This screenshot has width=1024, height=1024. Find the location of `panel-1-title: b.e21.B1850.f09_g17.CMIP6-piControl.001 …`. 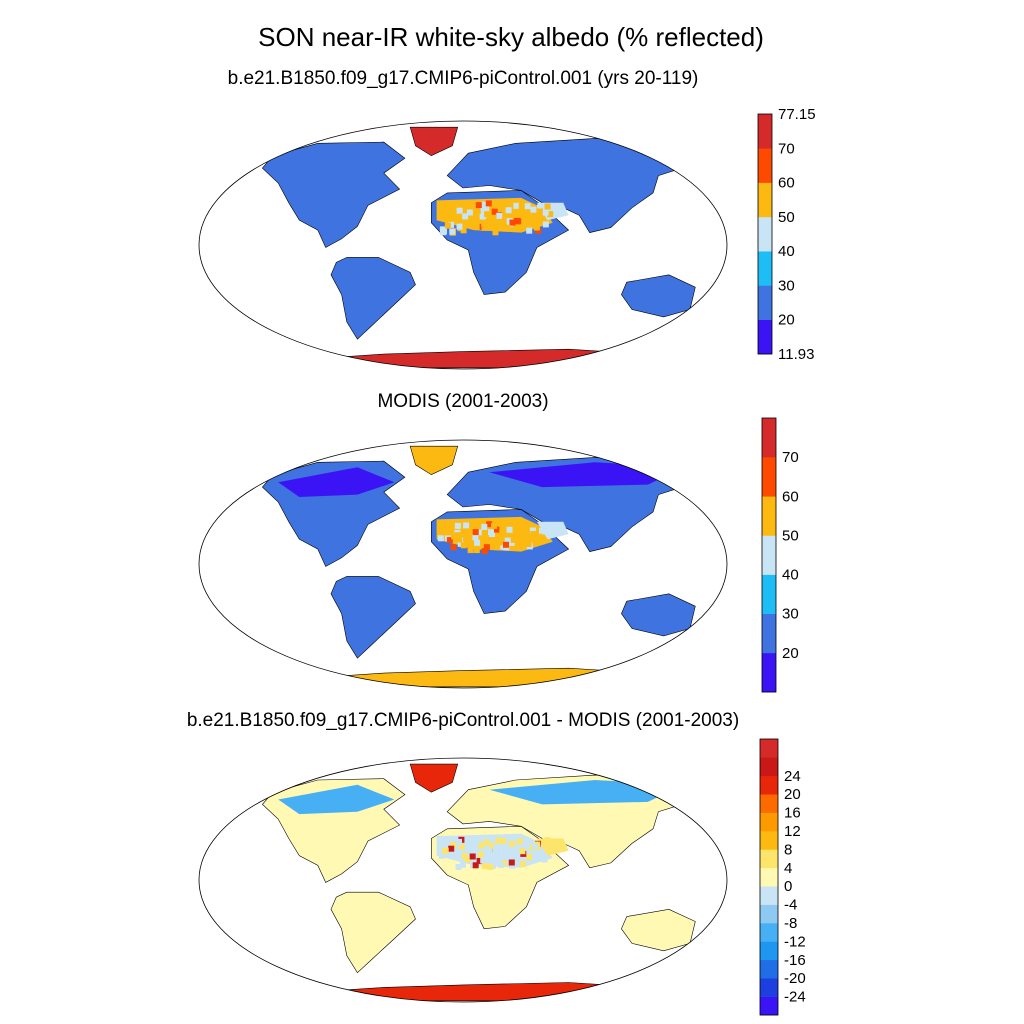

panel-1-title: b.e21.B1850.f09_g17.CMIP6-piControl.001 … is located at coordinates (463, 78).